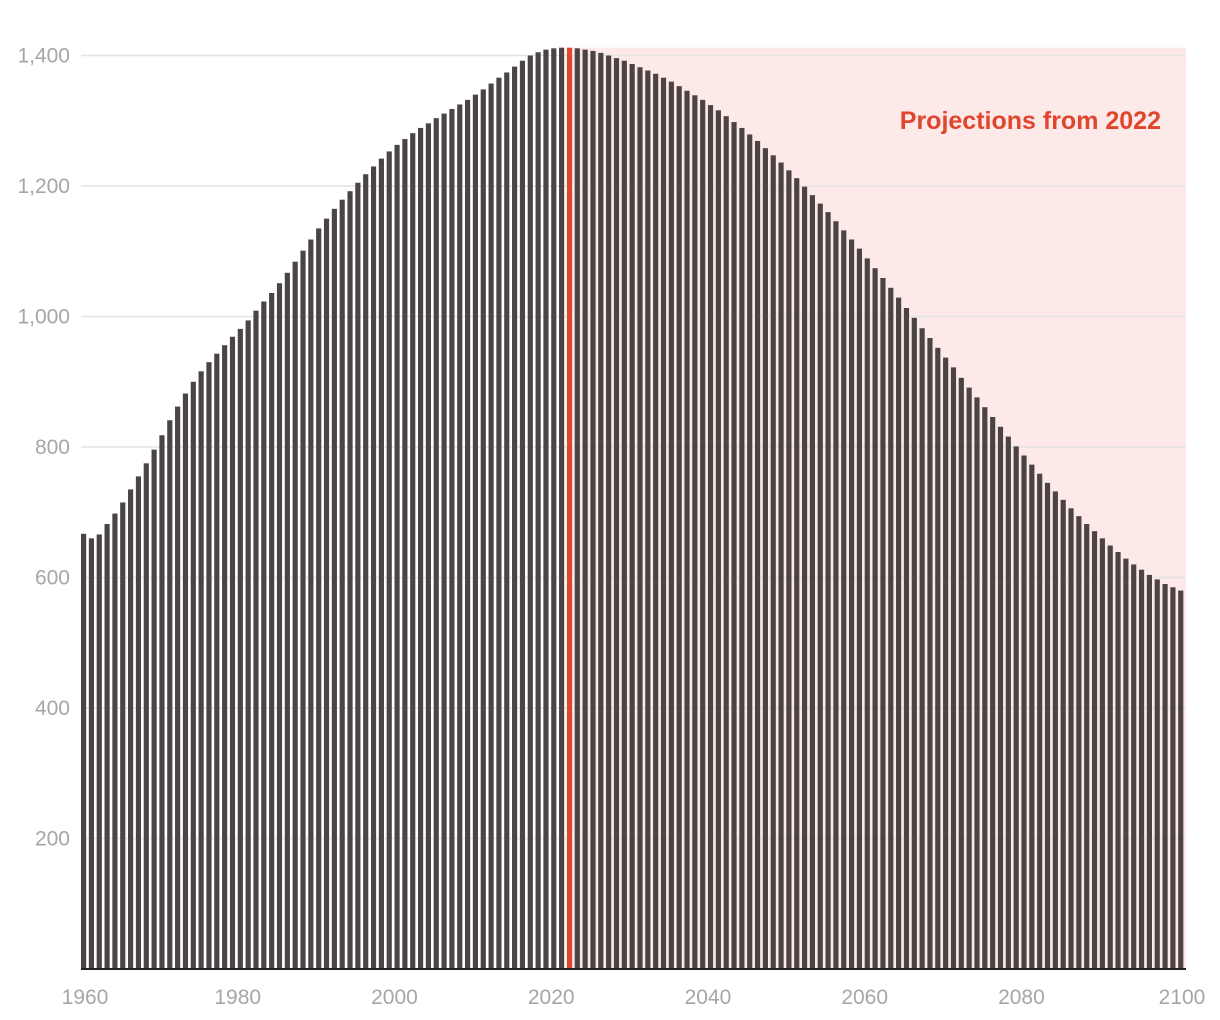  What do you see at coordinates (742, 548) in the screenshot?
I see `bar-2044` at bounding box center [742, 548].